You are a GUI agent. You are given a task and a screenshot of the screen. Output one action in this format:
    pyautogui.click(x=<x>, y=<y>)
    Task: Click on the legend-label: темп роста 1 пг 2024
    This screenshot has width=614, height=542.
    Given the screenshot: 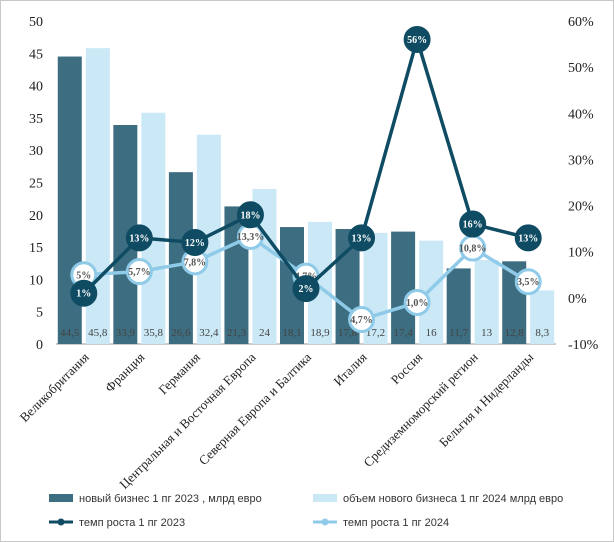 What is the action you would take?
    pyautogui.click(x=396, y=523)
    